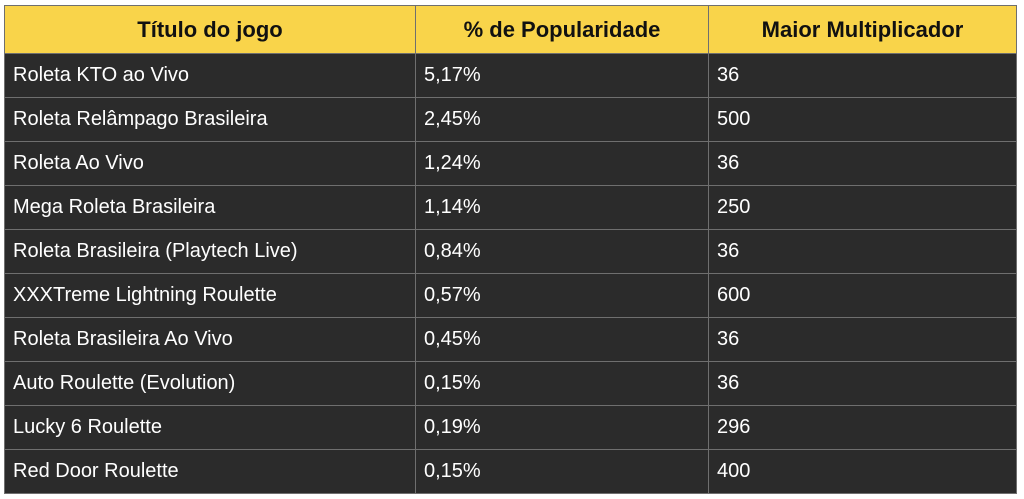 The width and height of the screenshot is (1024, 499). I want to click on table-row: Auto Roulette (Evolution) 0,15% 36, so click(510, 383).